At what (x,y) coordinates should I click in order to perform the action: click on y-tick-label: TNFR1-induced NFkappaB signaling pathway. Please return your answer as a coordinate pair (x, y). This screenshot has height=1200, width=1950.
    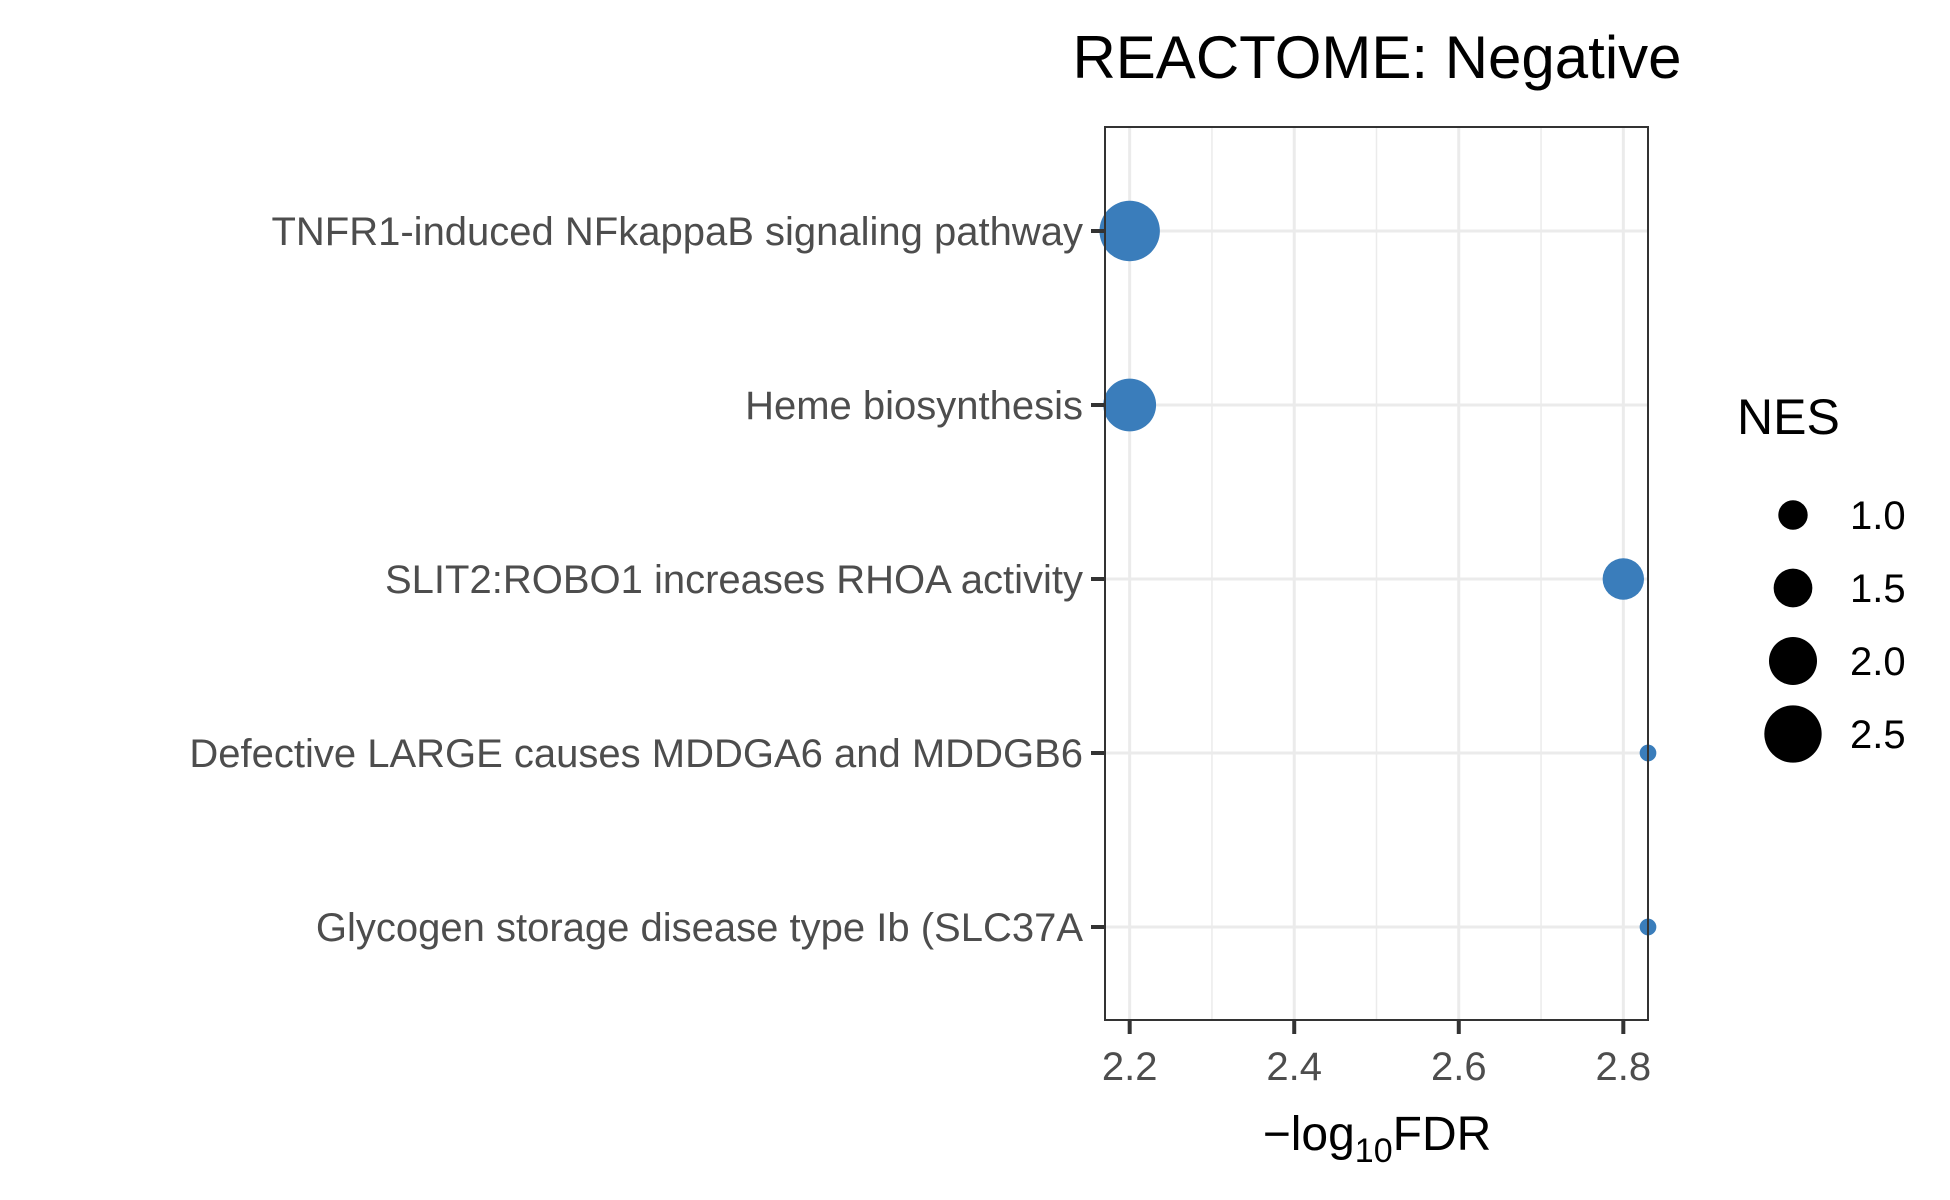
    Looking at the image, I should click on (677, 232).